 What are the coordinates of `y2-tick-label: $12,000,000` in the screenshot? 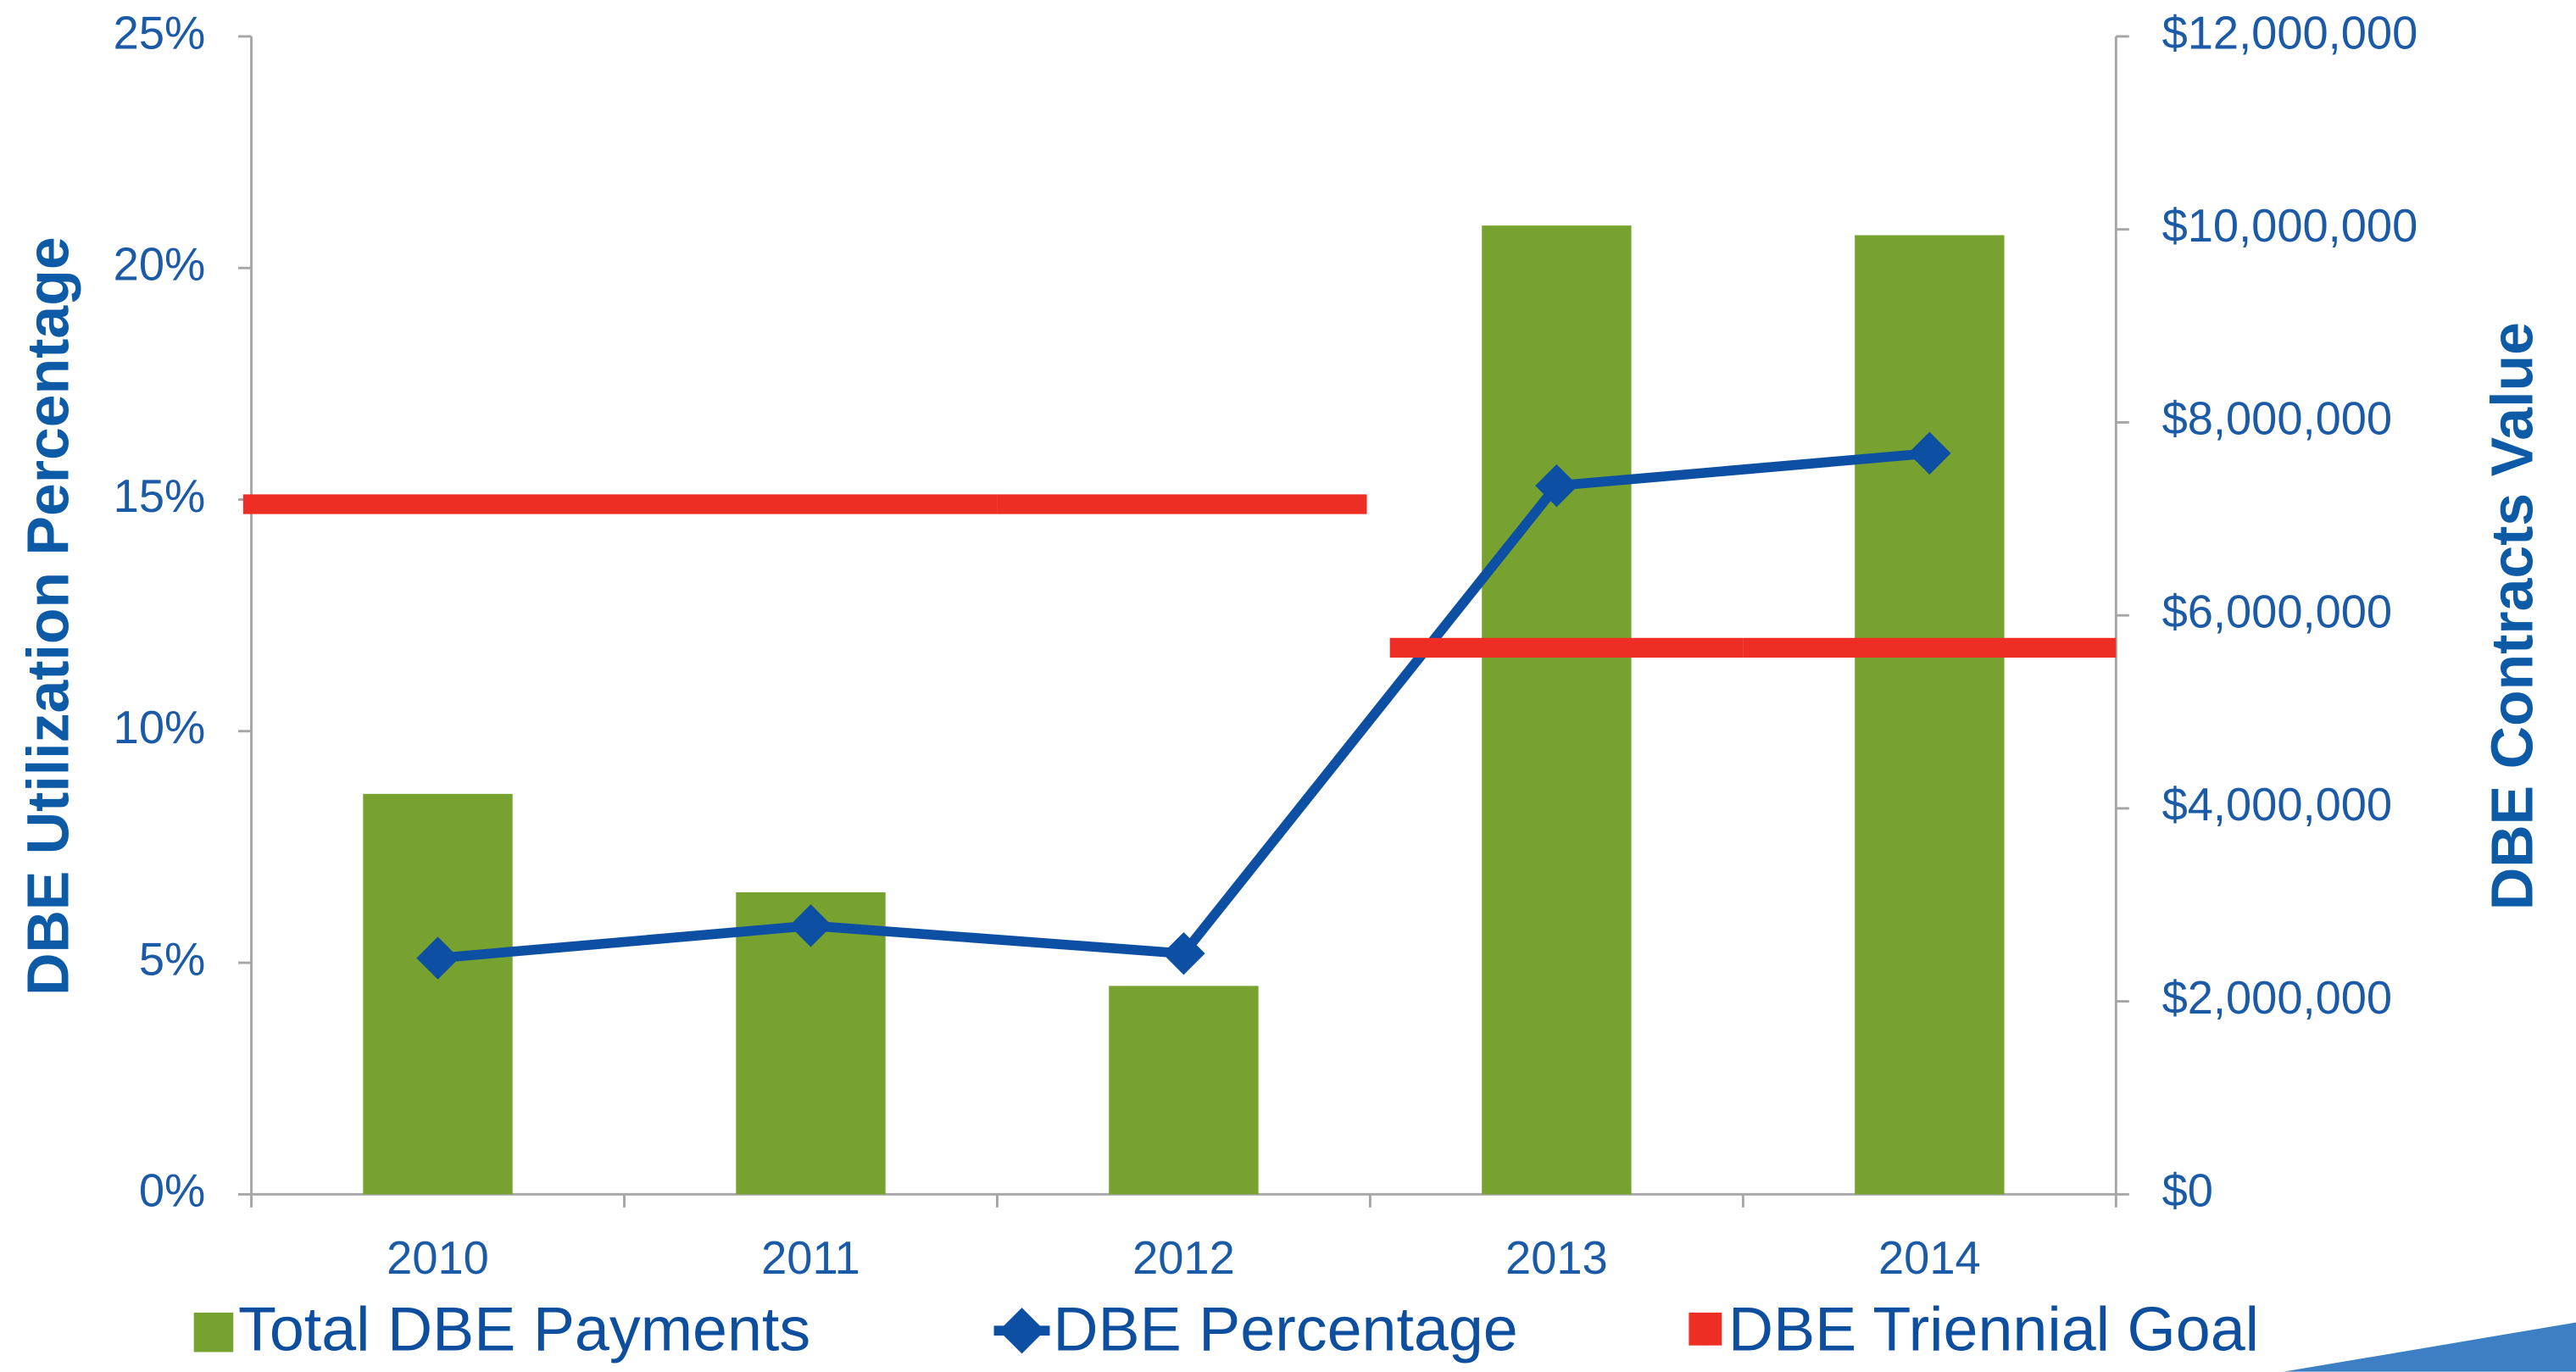 It's located at (2290, 33).